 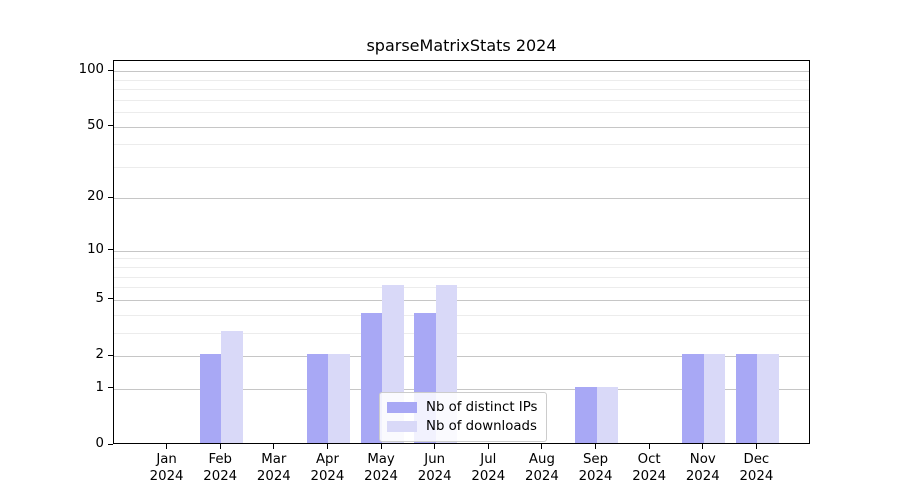 What do you see at coordinates (166, 459) in the screenshot?
I see `x-tick-label-month-jan: Jan` at bounding box center [166, 459].